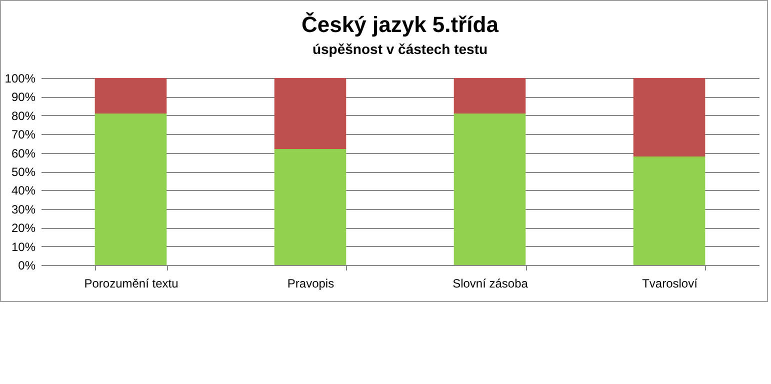 Image resolution: width=771 pixels, height=384 pixels. I want to click on y-tick-label: 100%, so click(20, 79).